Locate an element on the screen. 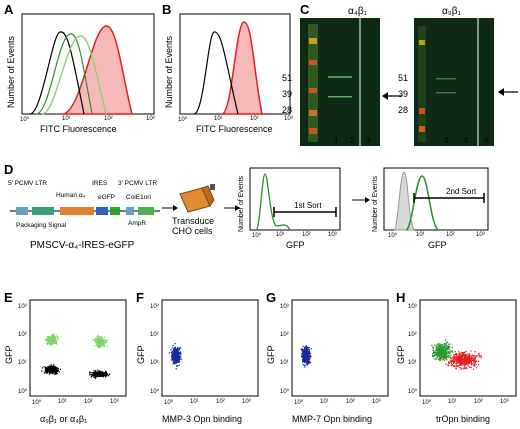  scatter-xtick: 10² is located at coordinates (350, 402).